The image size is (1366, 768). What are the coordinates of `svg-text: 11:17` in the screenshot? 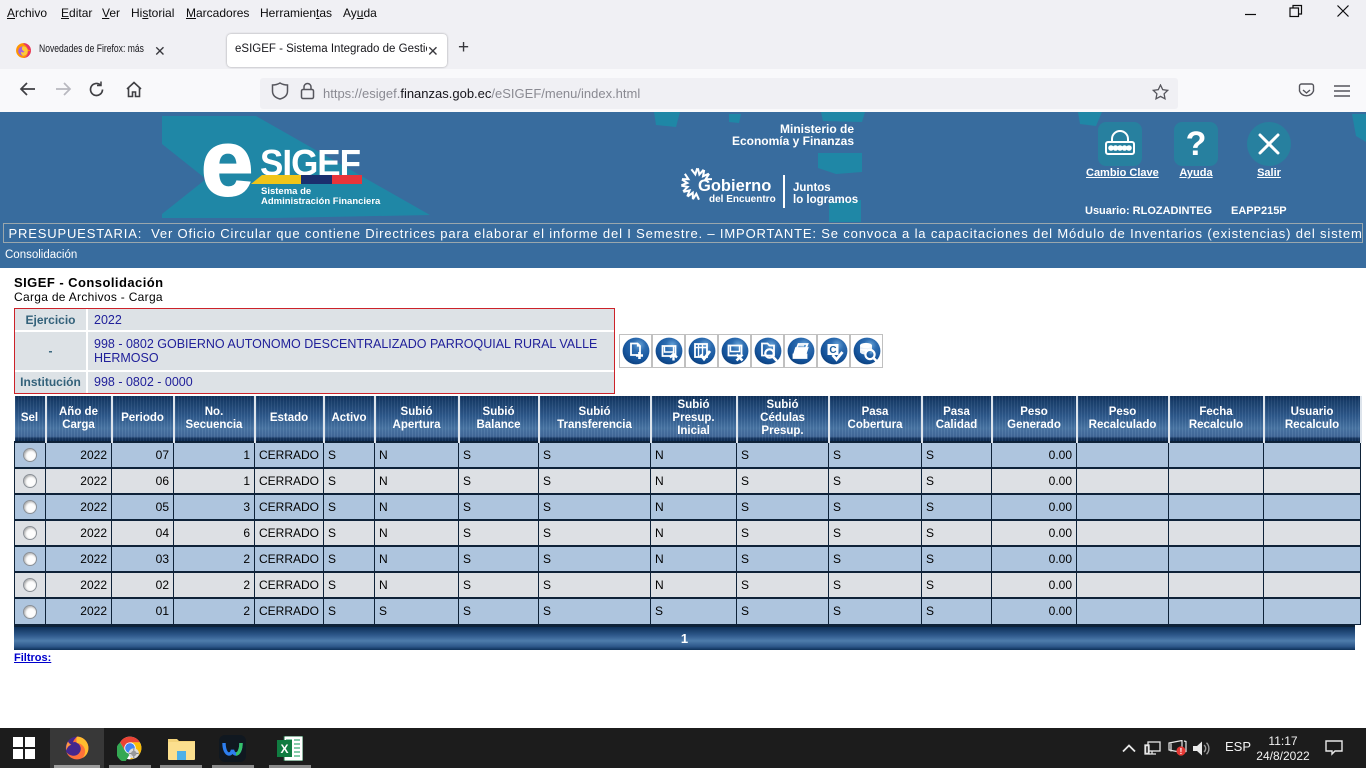 It's located at (1282, 741).